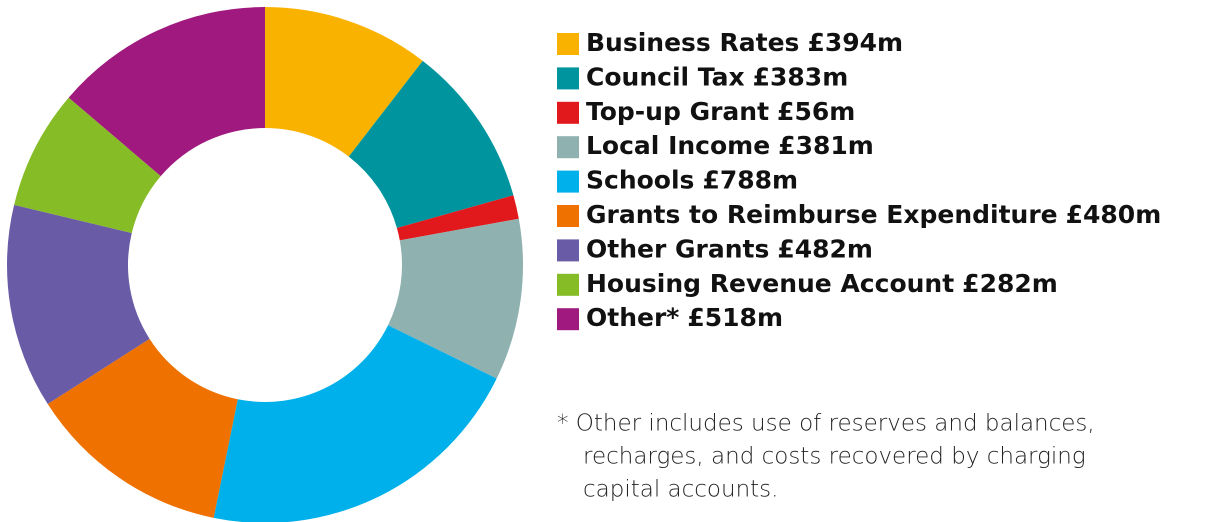 This screenshot has width=1216, height=522. I want to click on legend-value: £480m, so click(1114, 214).